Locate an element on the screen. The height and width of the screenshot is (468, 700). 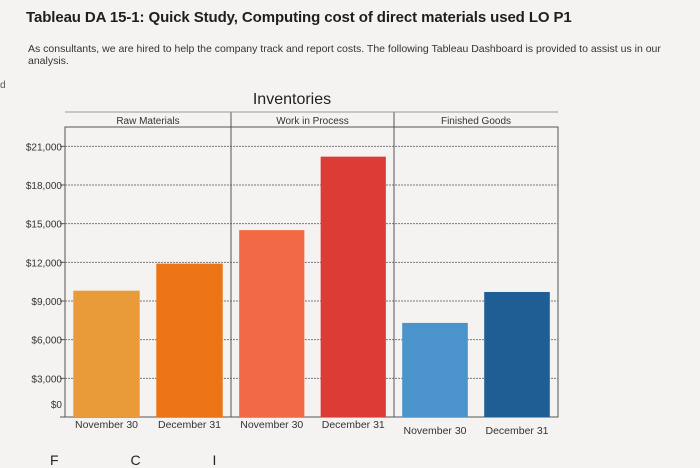
y-tick-label: $15,000 is located at coordinates (44, 225).